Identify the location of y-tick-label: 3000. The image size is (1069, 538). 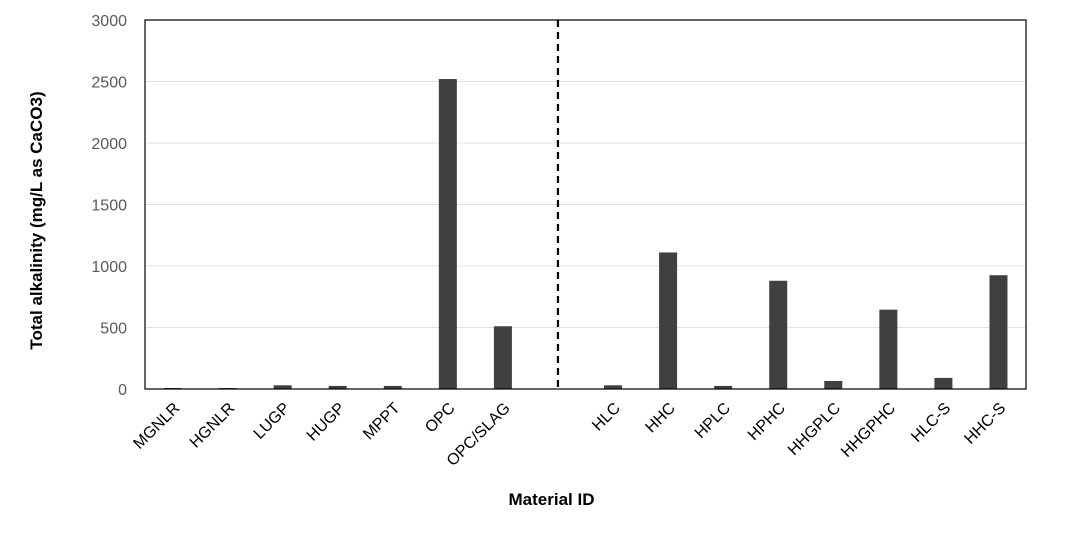
(109, 21).